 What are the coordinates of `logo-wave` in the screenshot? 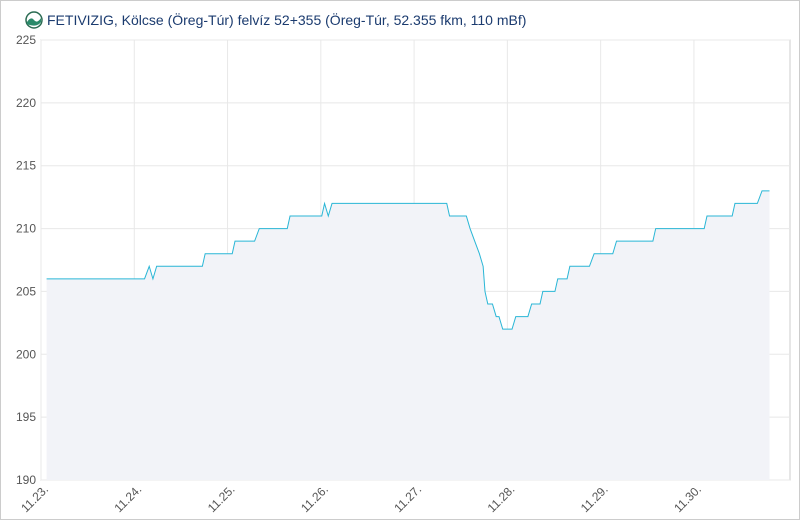 It's located at (34, 22).